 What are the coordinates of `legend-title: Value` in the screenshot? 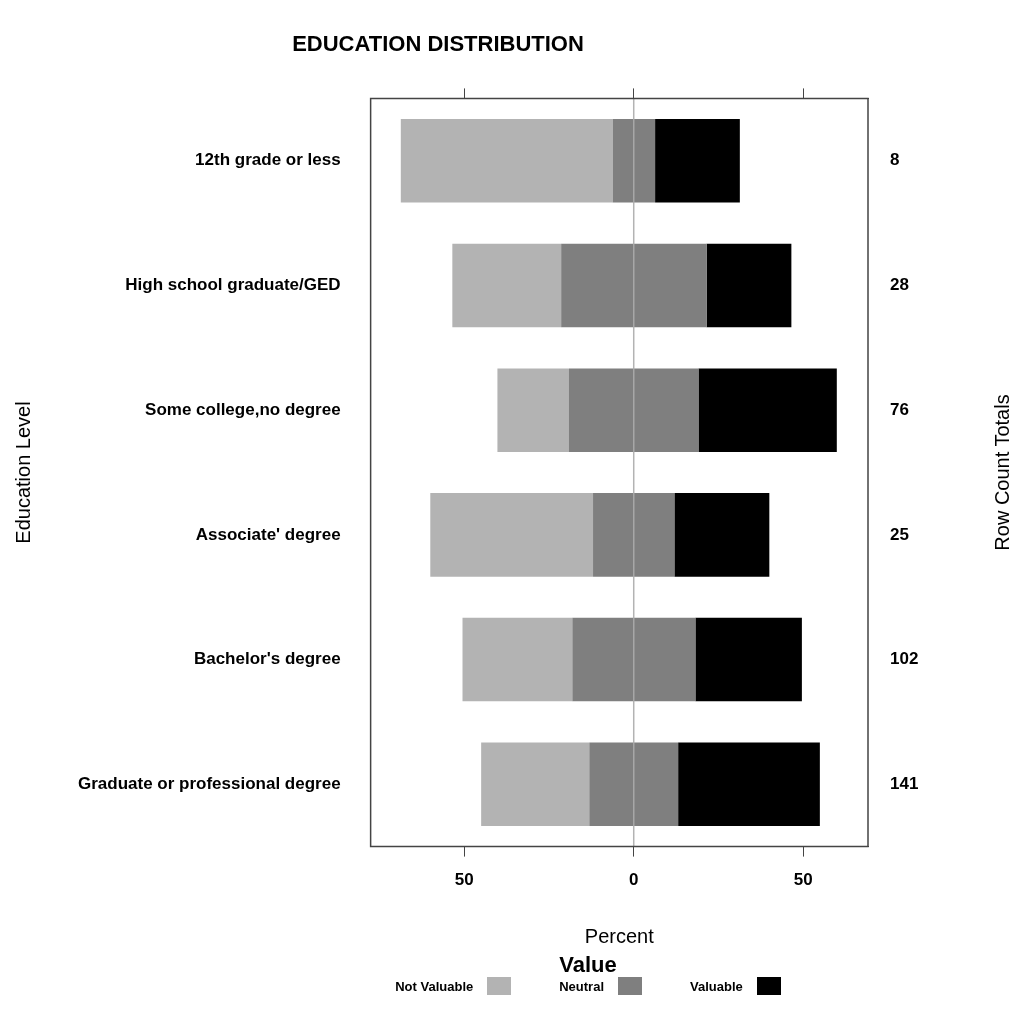 It's located at (588, 964).